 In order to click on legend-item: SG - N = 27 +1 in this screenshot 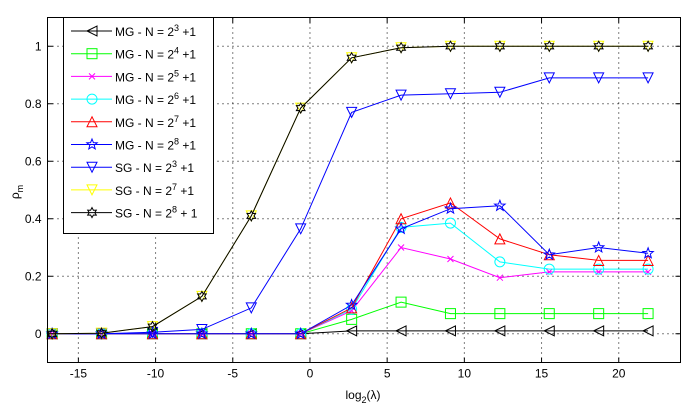, I will do `click(132, 190)`.